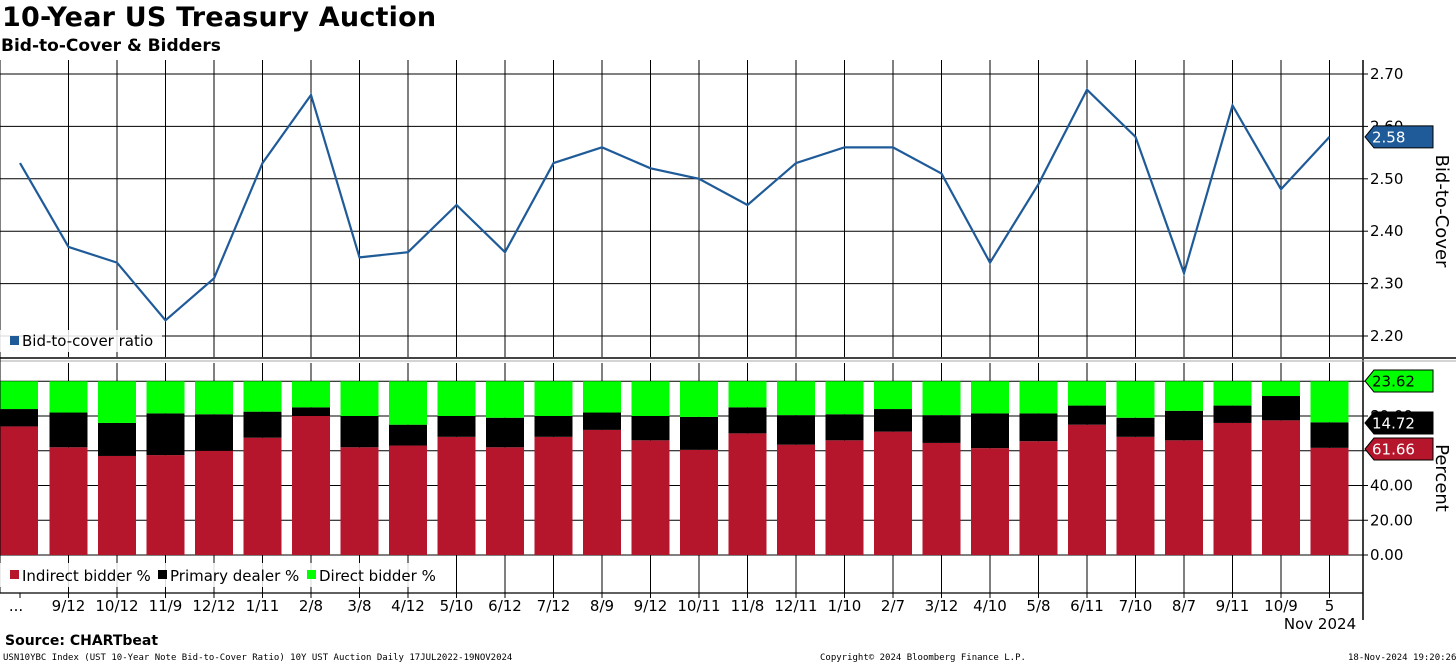  Describe the element at coordinates (698, 606) in the screenshot. I see `x-axis-date-label: 10/11` at that location.